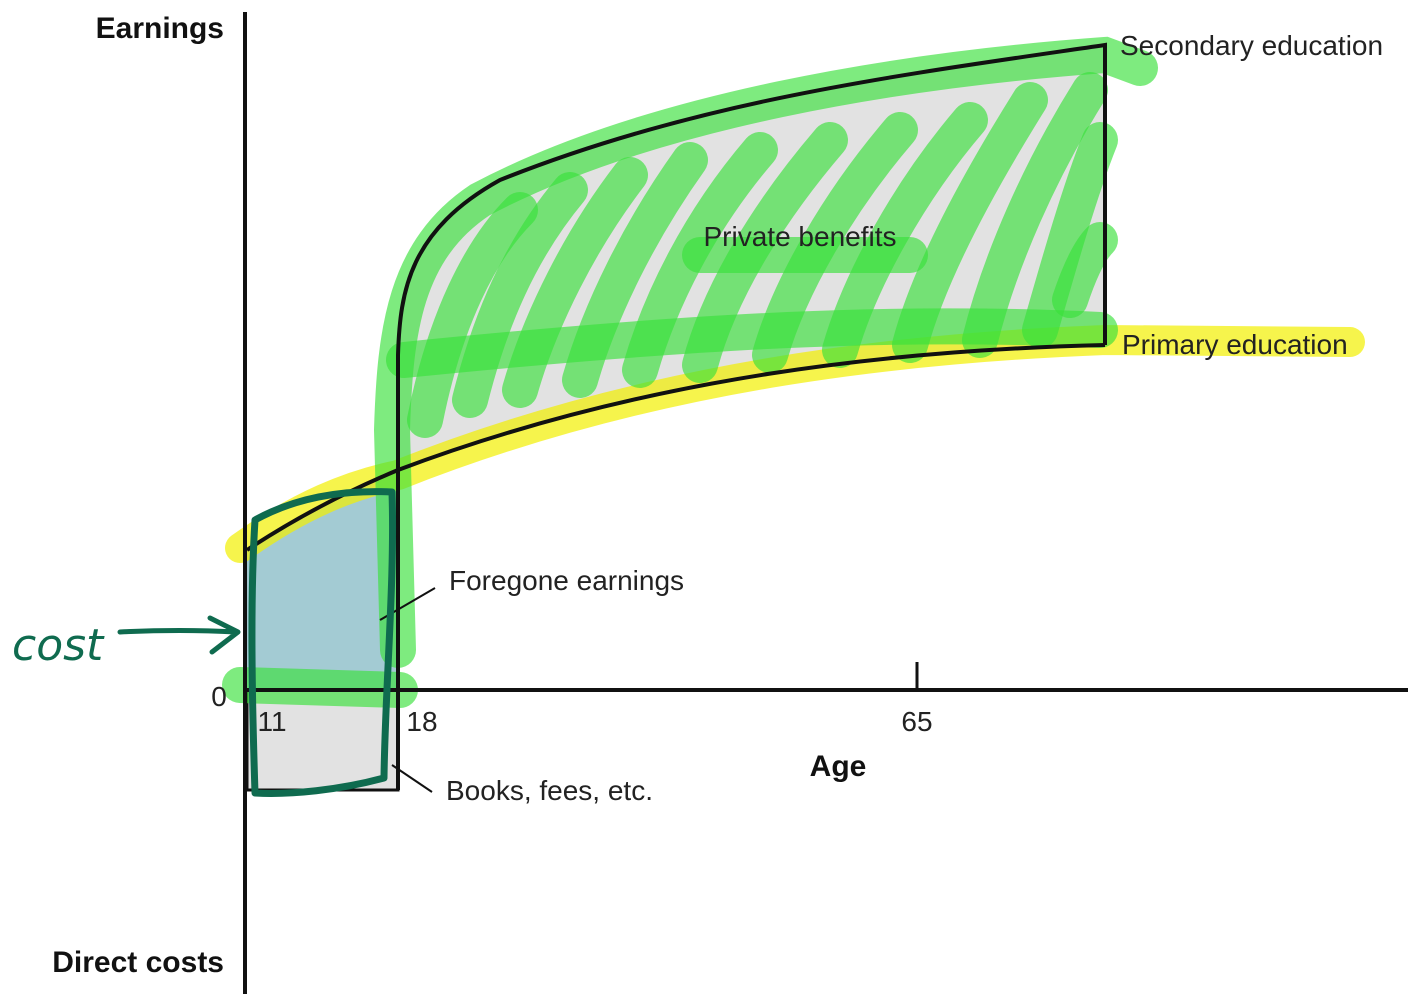  Describe the element at coordinates (675, 447) in the screenshot. I see `primary-education-curve` at that location.